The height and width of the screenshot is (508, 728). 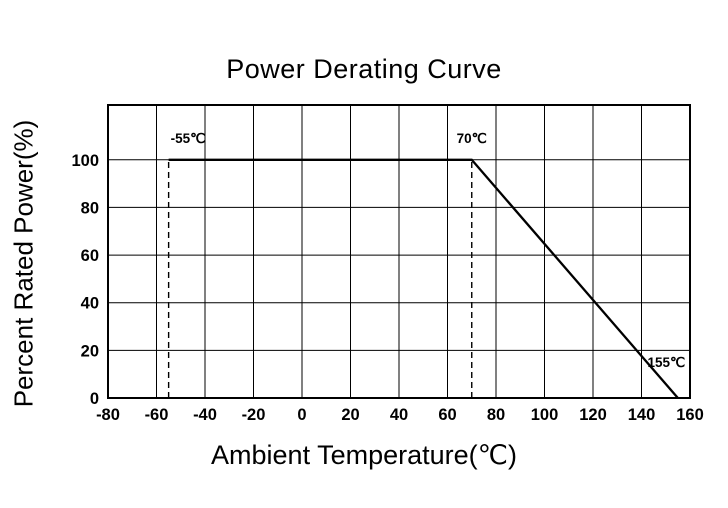 I want to click on x-tick-label: 40, so click(x=399, y=415).